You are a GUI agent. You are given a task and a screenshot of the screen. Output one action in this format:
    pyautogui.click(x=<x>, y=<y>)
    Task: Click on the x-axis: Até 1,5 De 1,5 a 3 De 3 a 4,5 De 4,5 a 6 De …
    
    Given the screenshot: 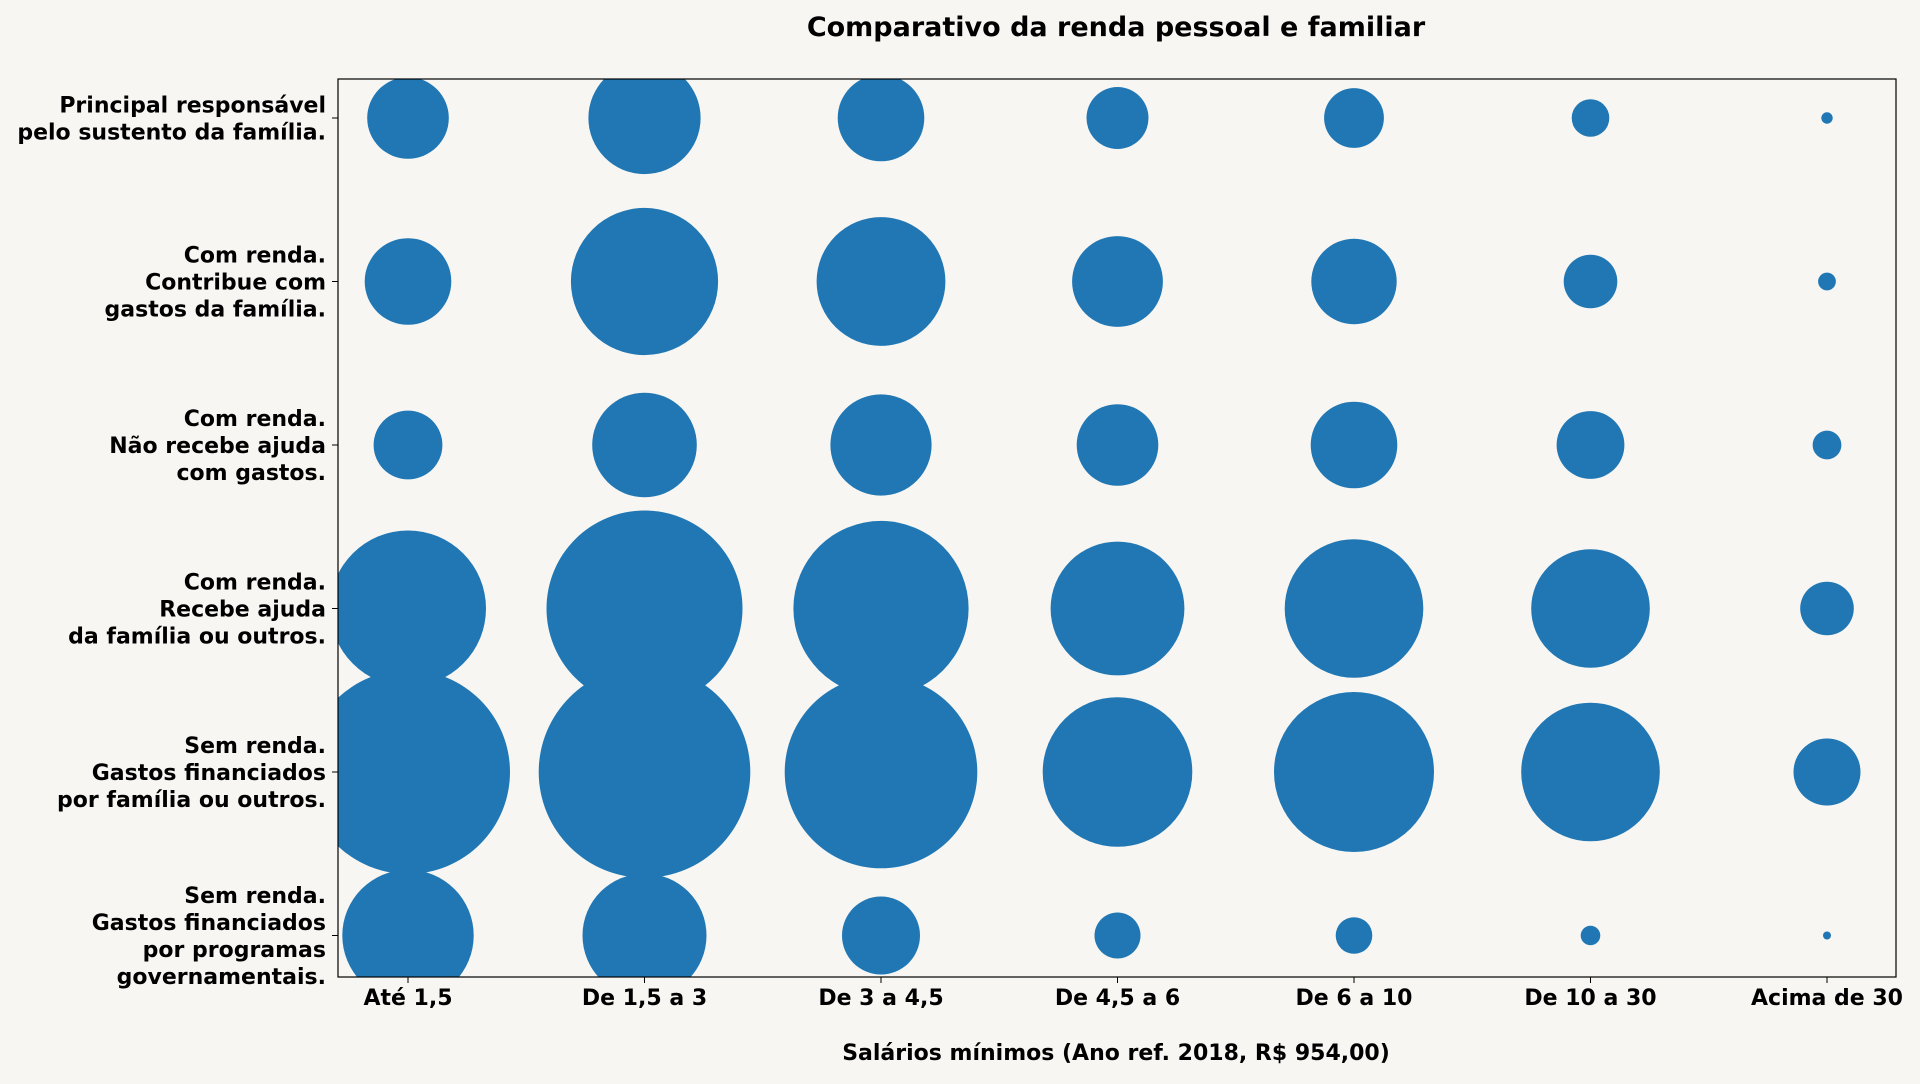 What is the action you would take?
    pyautogui.click(x=1133, y=994)
    